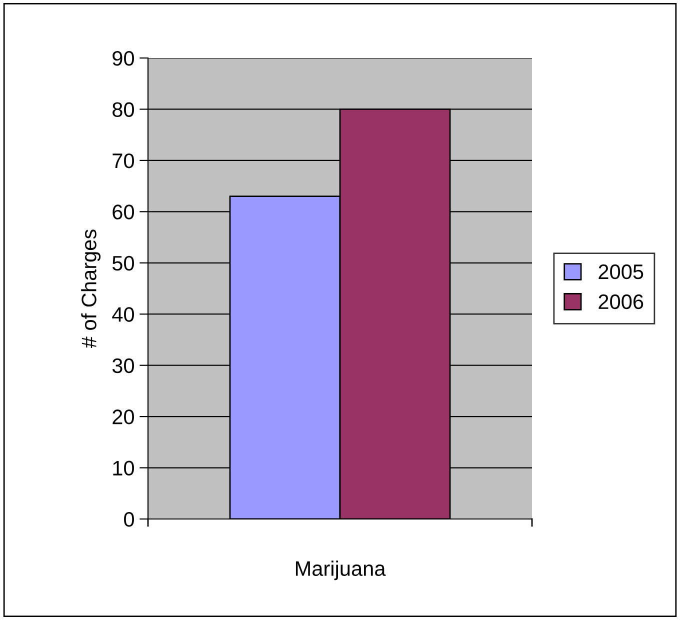  Describe the element at coordinates (123, 366) in the screenshot. I see `y-tick-label: 30` at that location.